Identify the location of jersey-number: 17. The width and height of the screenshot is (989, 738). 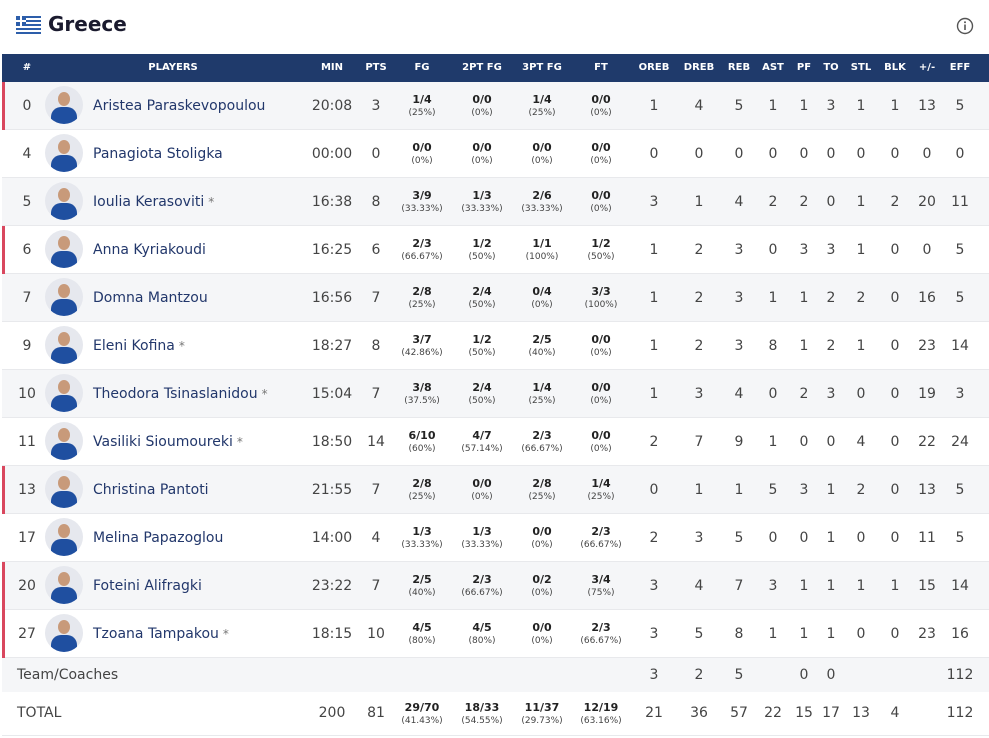
(27, 538).